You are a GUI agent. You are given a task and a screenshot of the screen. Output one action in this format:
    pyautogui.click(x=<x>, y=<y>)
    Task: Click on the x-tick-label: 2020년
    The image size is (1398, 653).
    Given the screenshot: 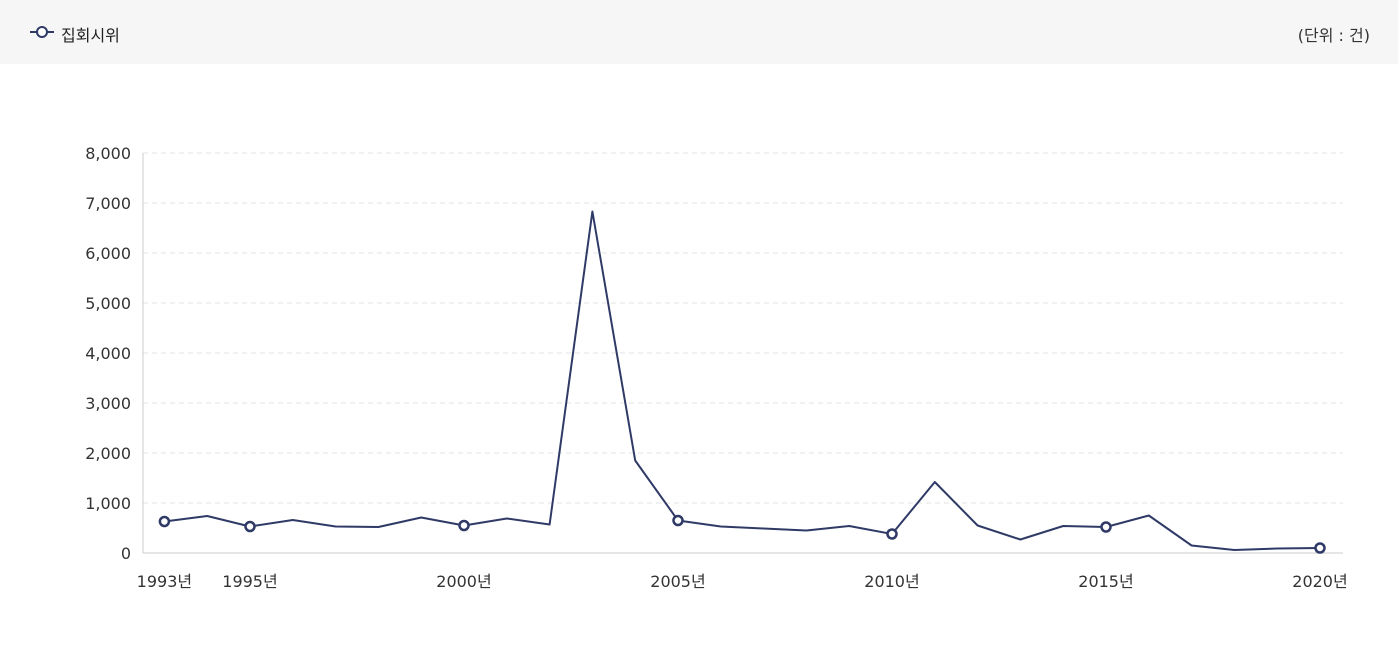 What is the action you would take?
    pyautogui.click(x=1319, y=581)
    